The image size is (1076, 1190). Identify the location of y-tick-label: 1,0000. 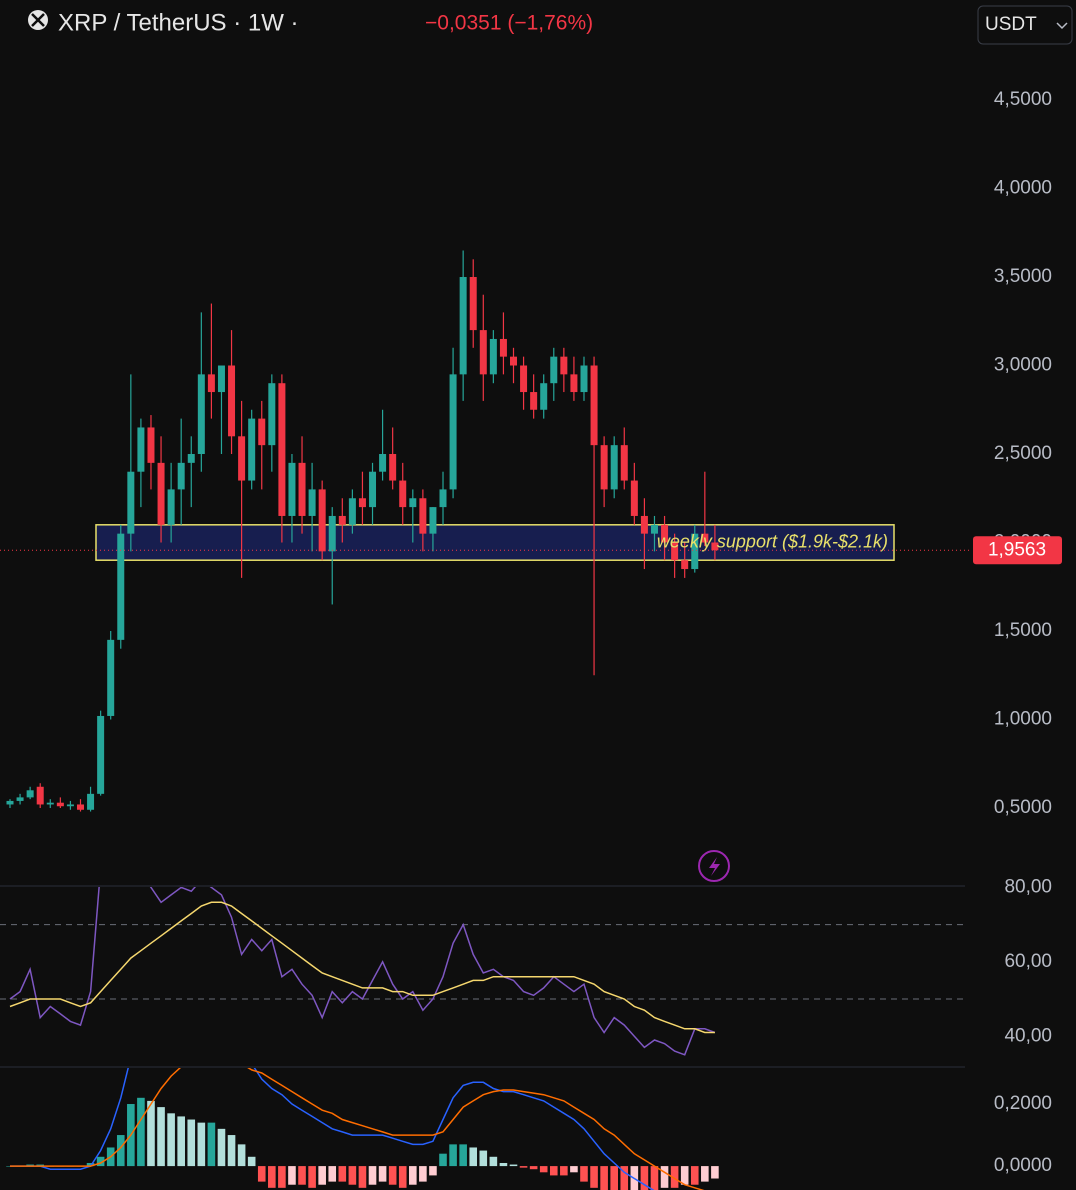
(1023, 719).